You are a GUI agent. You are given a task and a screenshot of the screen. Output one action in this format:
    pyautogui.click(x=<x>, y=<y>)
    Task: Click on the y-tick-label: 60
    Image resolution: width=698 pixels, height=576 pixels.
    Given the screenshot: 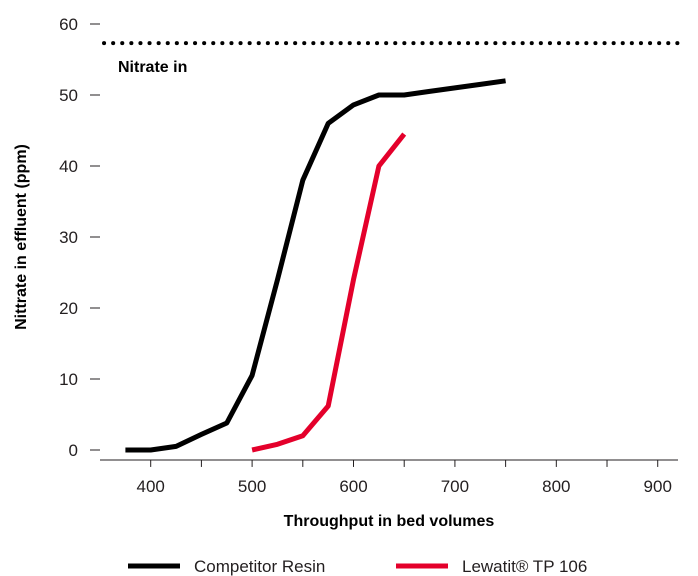 What is the action you would take?
    pyautogui.click(x=68, y=24)
    